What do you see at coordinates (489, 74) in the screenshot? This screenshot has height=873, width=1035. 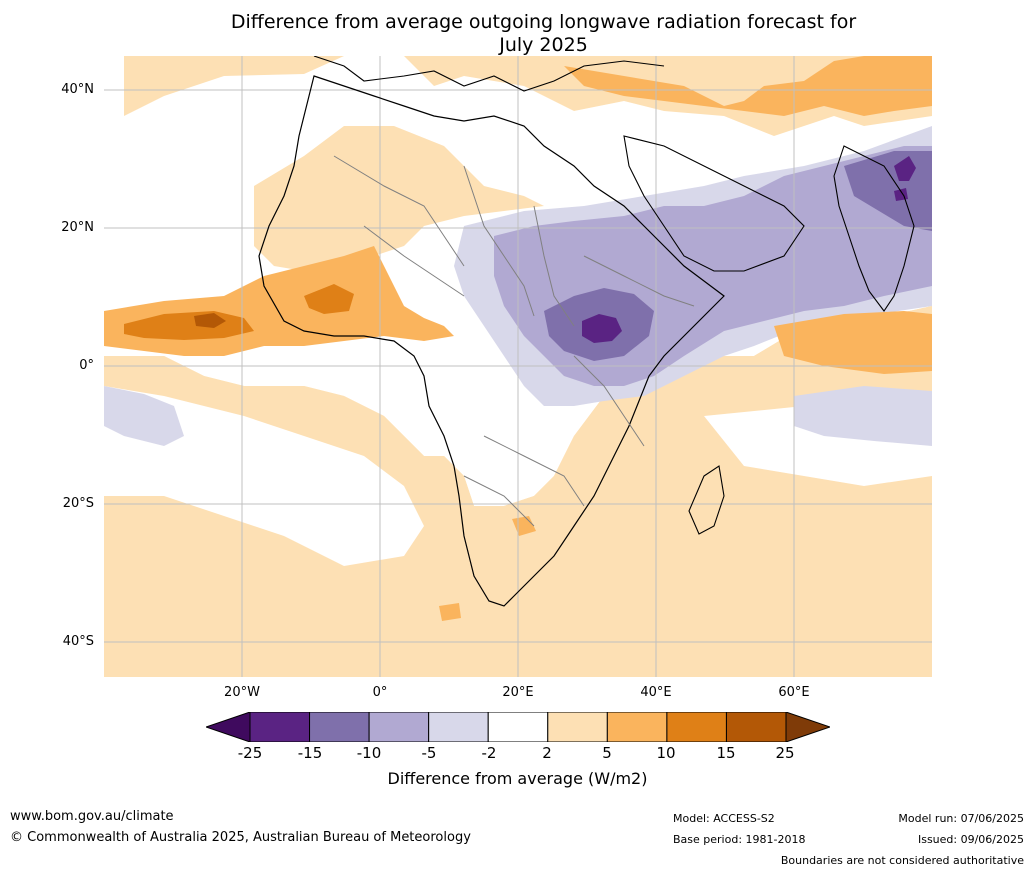 I see `europe-coastline` at bounding box center [489, 74].